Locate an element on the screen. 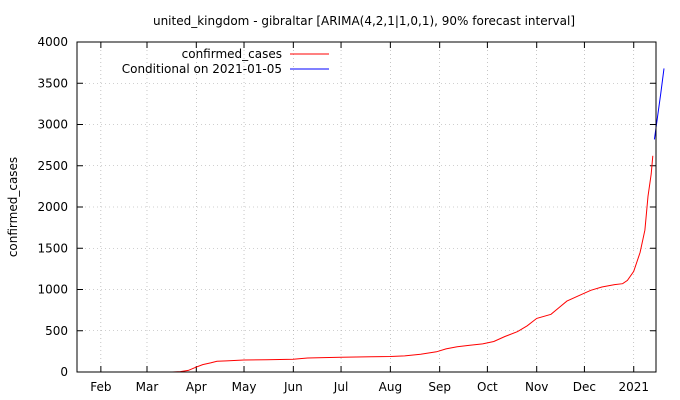  y-tick-label: 0 is located at coordinates (64, 372).